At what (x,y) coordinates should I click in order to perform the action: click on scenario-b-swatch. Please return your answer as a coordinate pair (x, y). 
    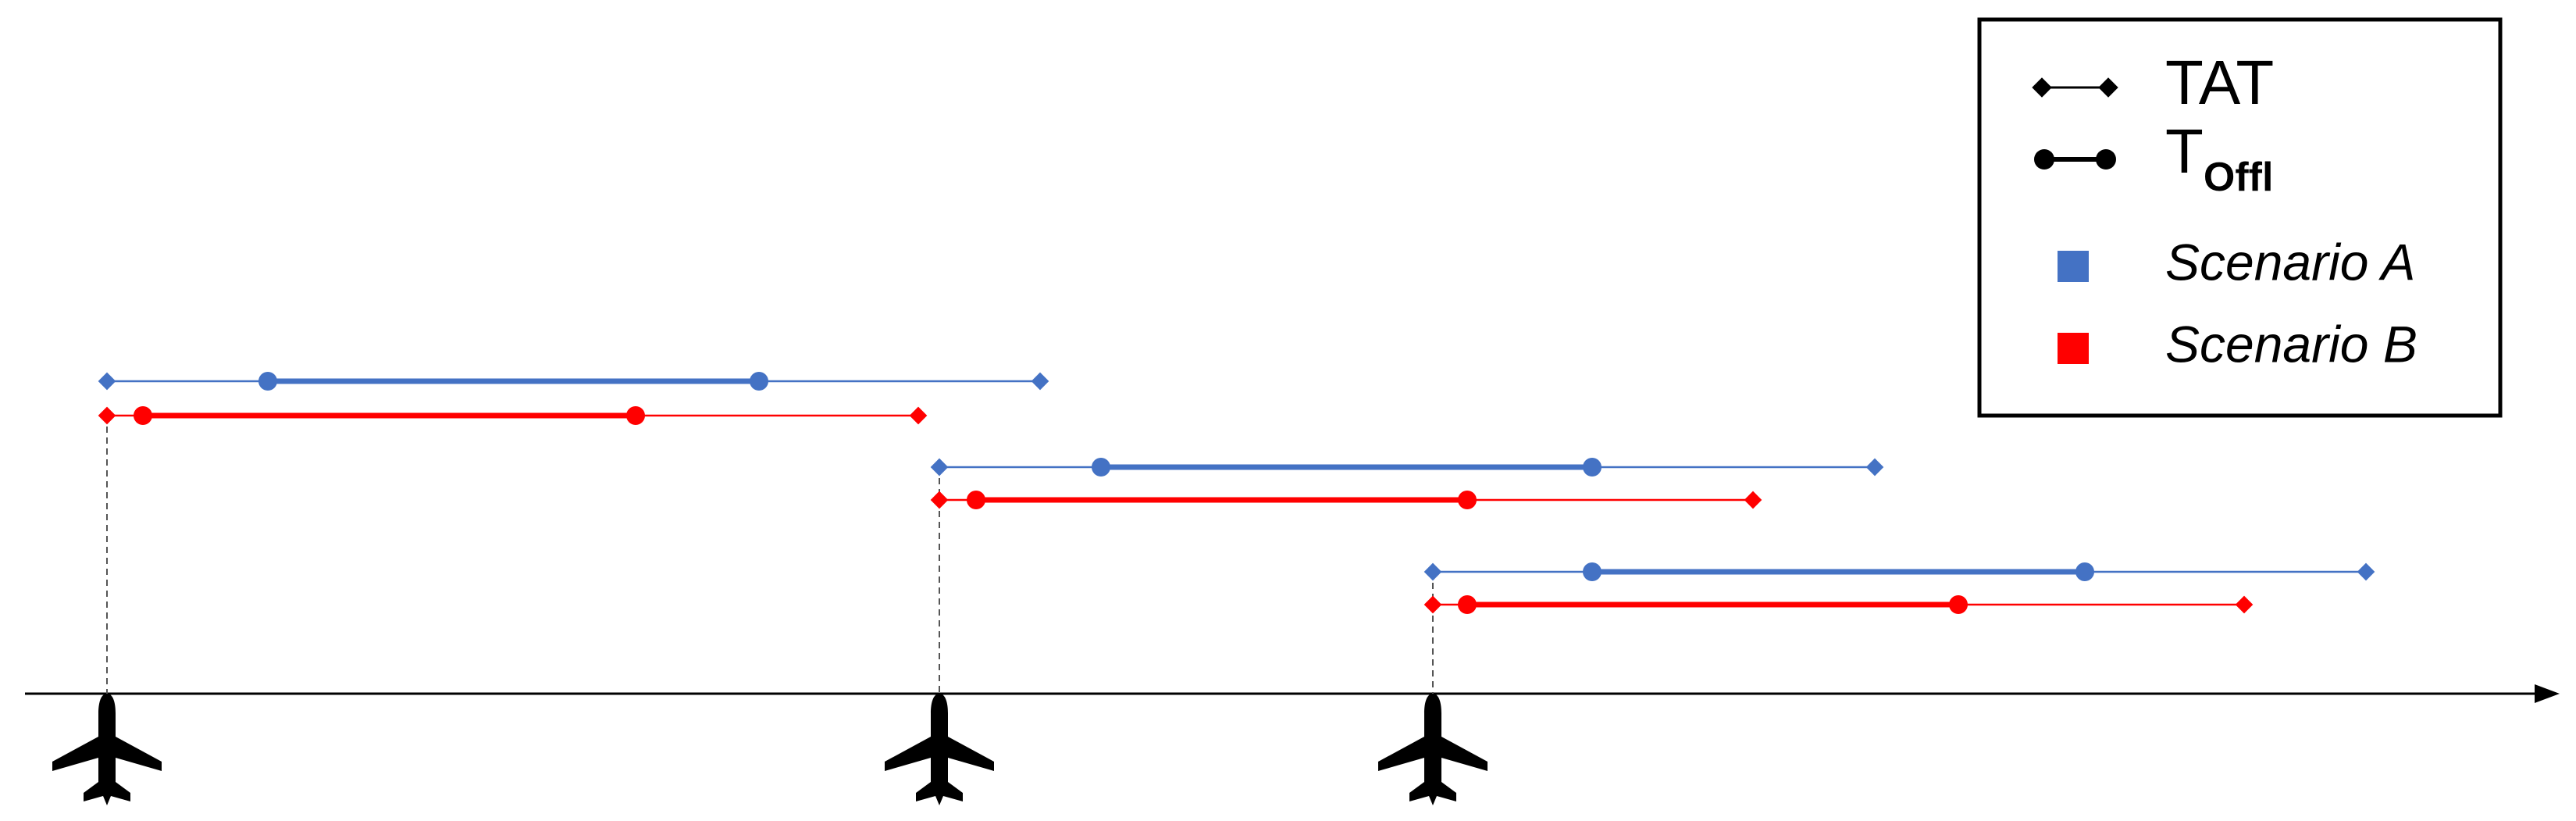
    Looking at the image, I should click on (2073, 348).